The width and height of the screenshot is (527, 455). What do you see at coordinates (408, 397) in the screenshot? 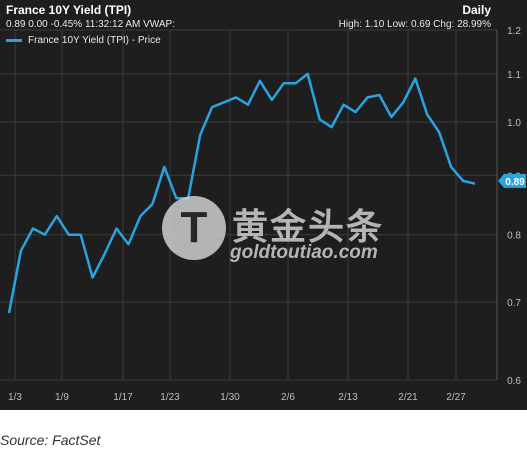
I see `x-tick-label: 2/21` at bounding box center [408, 397].